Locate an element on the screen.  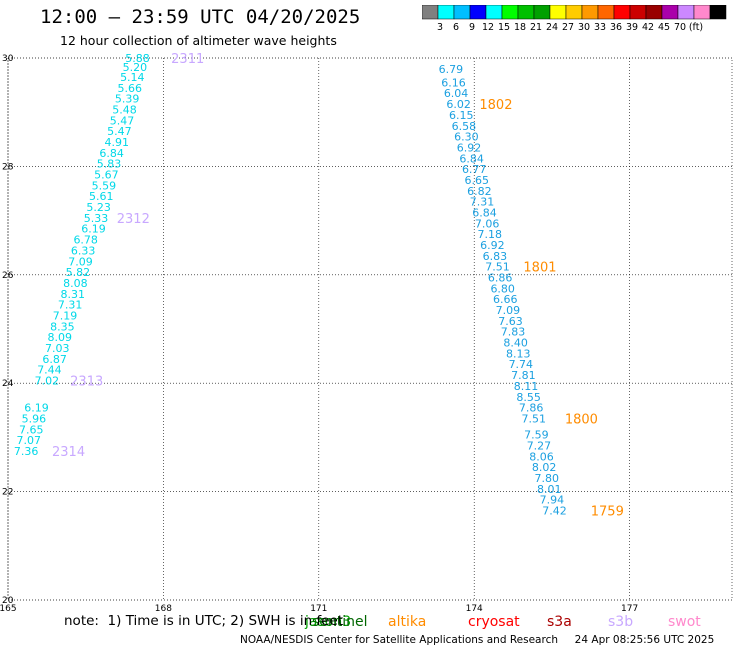
swh-value-label: 5.39 is located at coordinates (127, 99).